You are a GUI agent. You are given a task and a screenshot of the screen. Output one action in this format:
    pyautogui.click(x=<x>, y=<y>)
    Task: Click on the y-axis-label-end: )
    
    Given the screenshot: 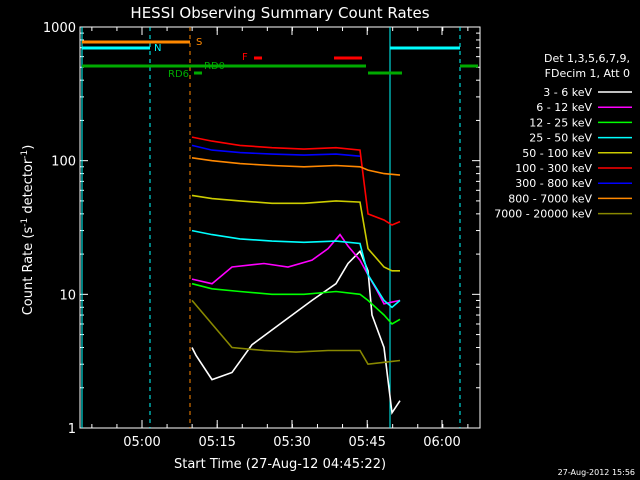 What is the action you would take?
    pyautogui.click(x=28, y=147)
    